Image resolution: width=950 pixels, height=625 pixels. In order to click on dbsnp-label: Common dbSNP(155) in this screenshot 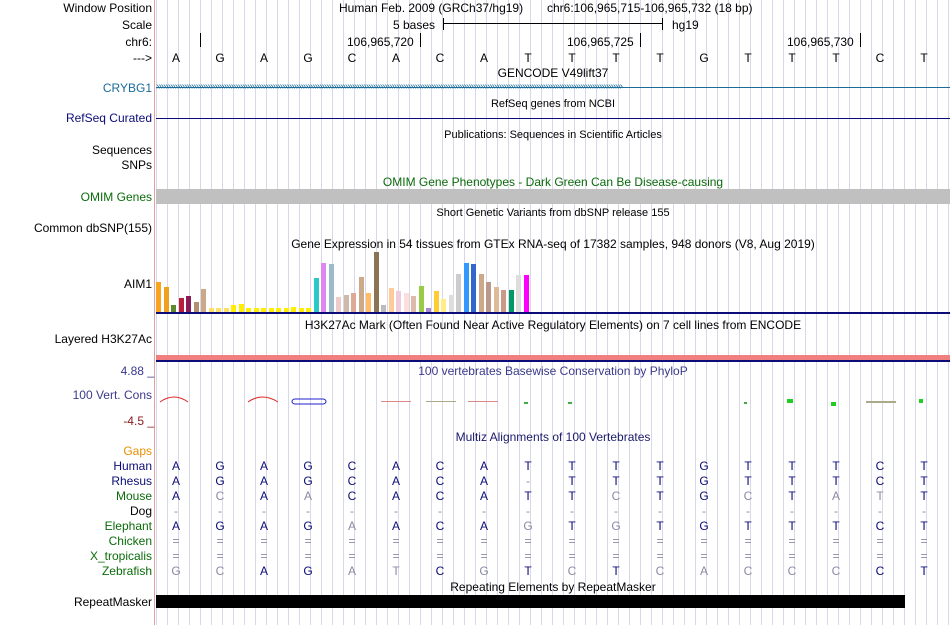, I will do `click(92, 228)`.